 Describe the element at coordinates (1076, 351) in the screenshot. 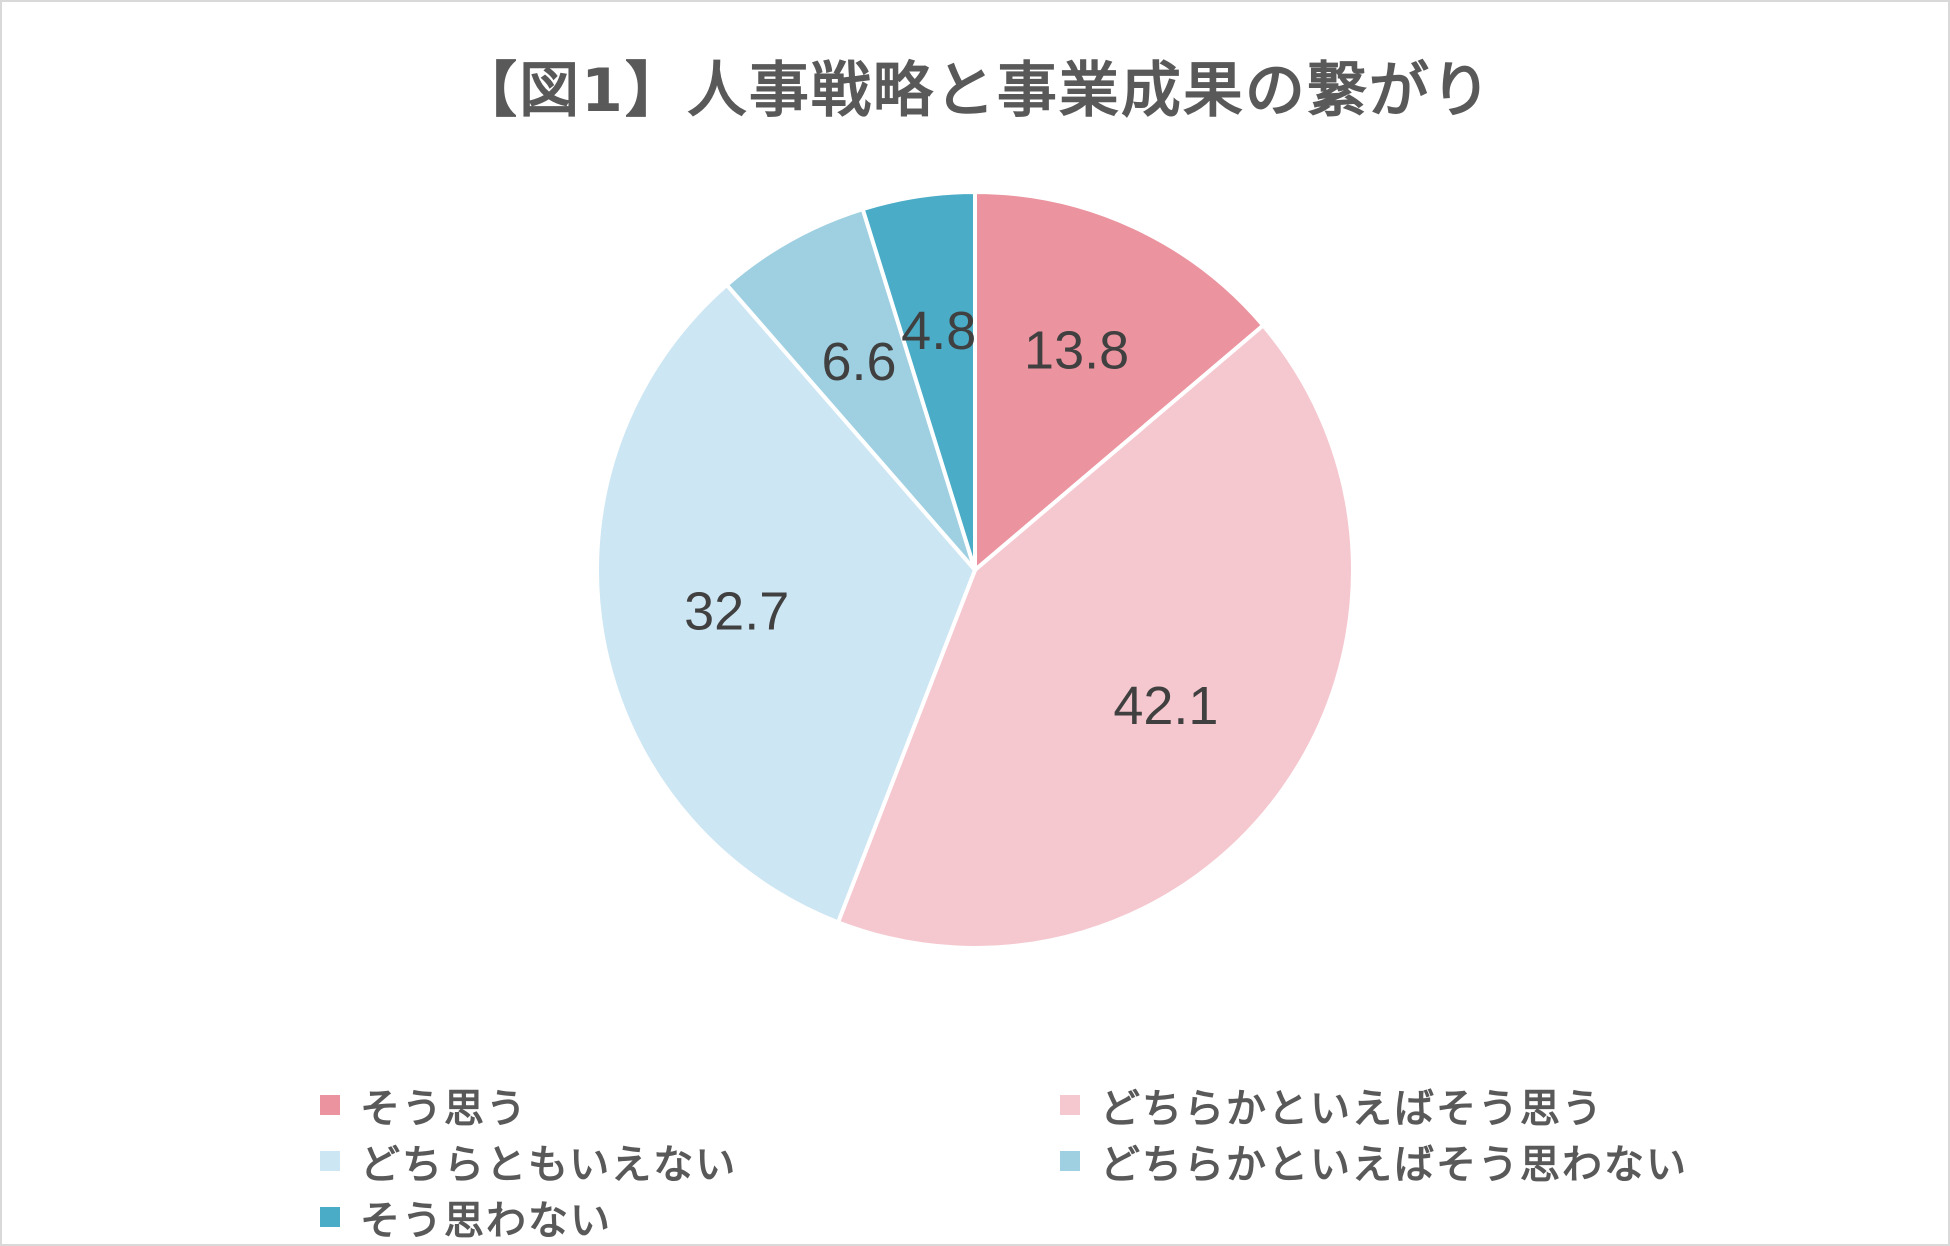

I see `data-label-1: 13.8` at that location.